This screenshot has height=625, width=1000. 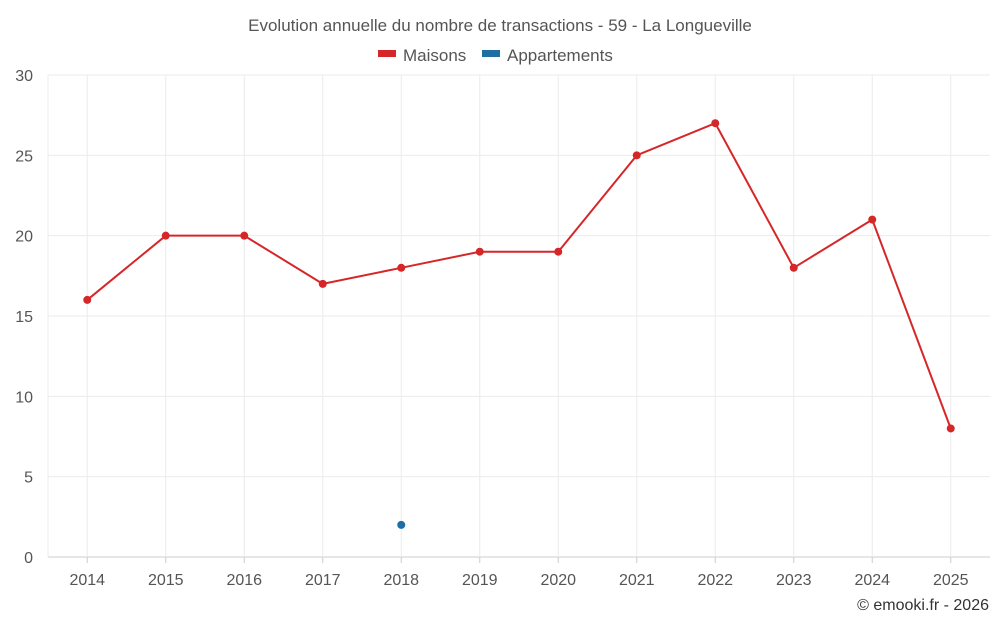 What do you see at coordinates (24, 76) in the screenshot?
I see `y-tick-label: 30` at bounding box center [24, 76].